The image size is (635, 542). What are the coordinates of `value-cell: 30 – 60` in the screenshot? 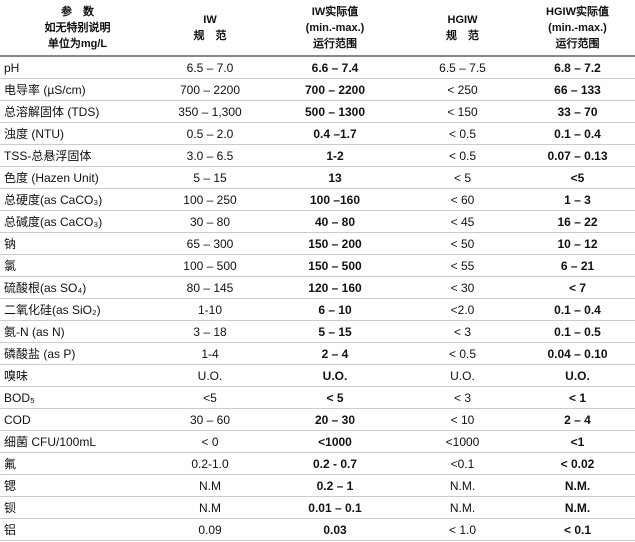 It's located at (210, 419).